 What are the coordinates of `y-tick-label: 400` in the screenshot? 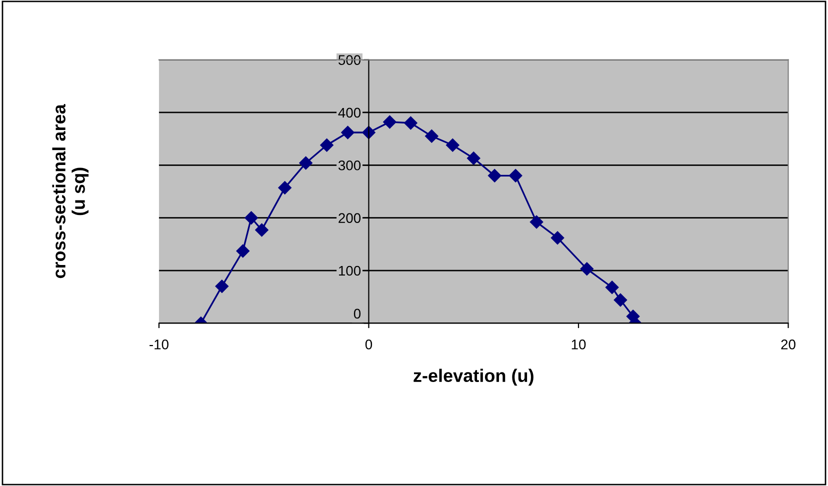 It's located at (349, 113).